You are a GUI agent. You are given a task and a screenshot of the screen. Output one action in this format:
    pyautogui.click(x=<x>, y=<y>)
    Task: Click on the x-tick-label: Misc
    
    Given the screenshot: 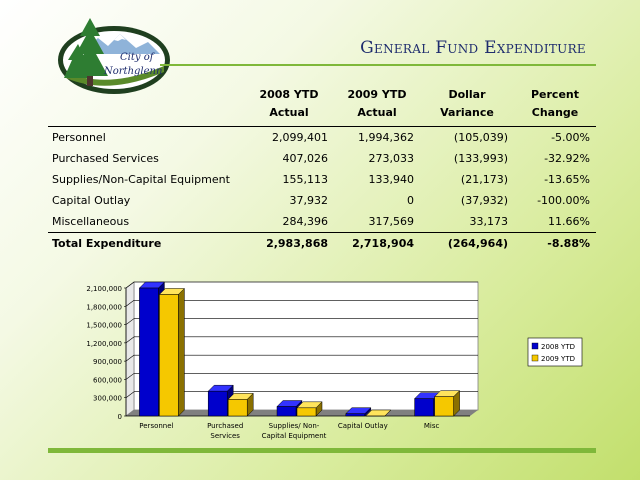 What is the action you would take?
    pyautogui.click(x=432, y=426)
    